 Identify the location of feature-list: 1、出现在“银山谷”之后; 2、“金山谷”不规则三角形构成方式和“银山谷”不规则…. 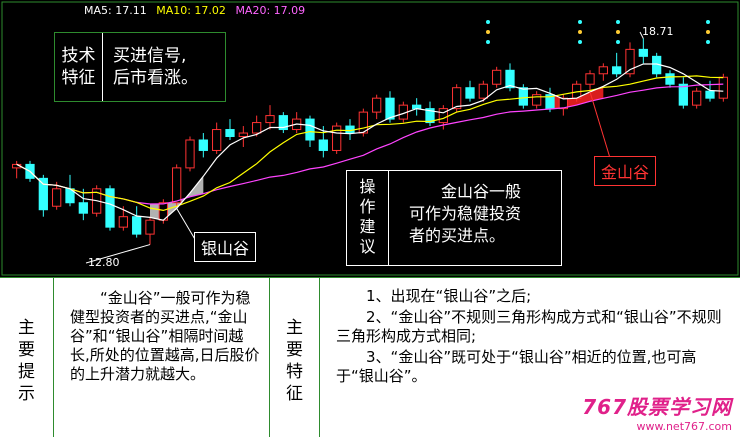
(532, 336).